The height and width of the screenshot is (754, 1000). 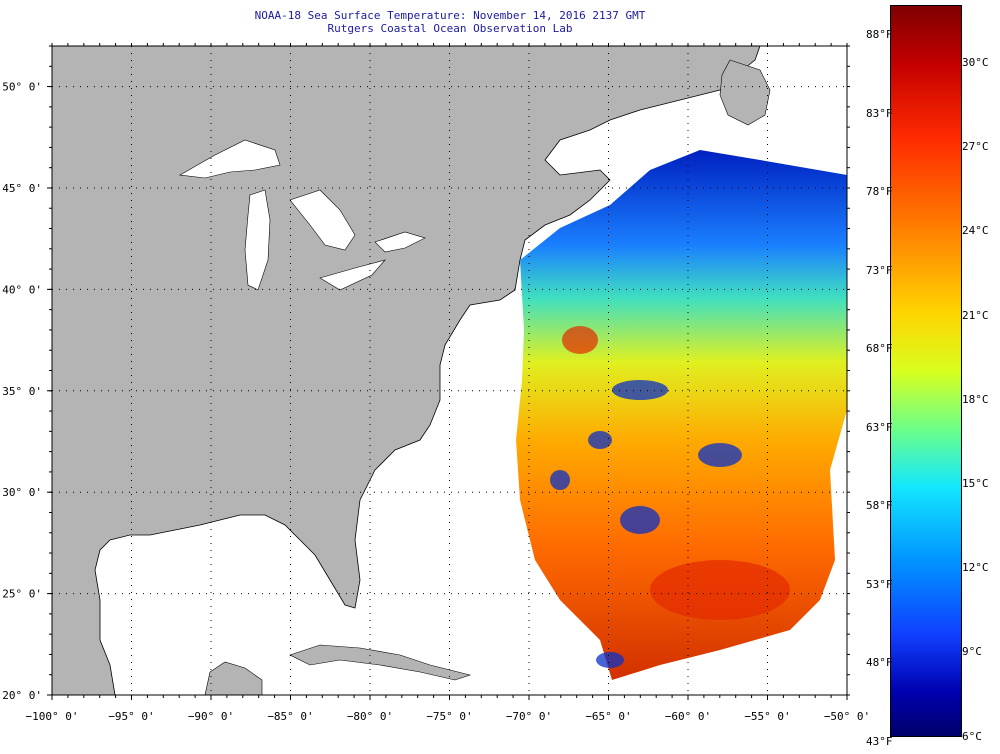 I want to click on sst-cold-patches, so click(x=646, y=524).